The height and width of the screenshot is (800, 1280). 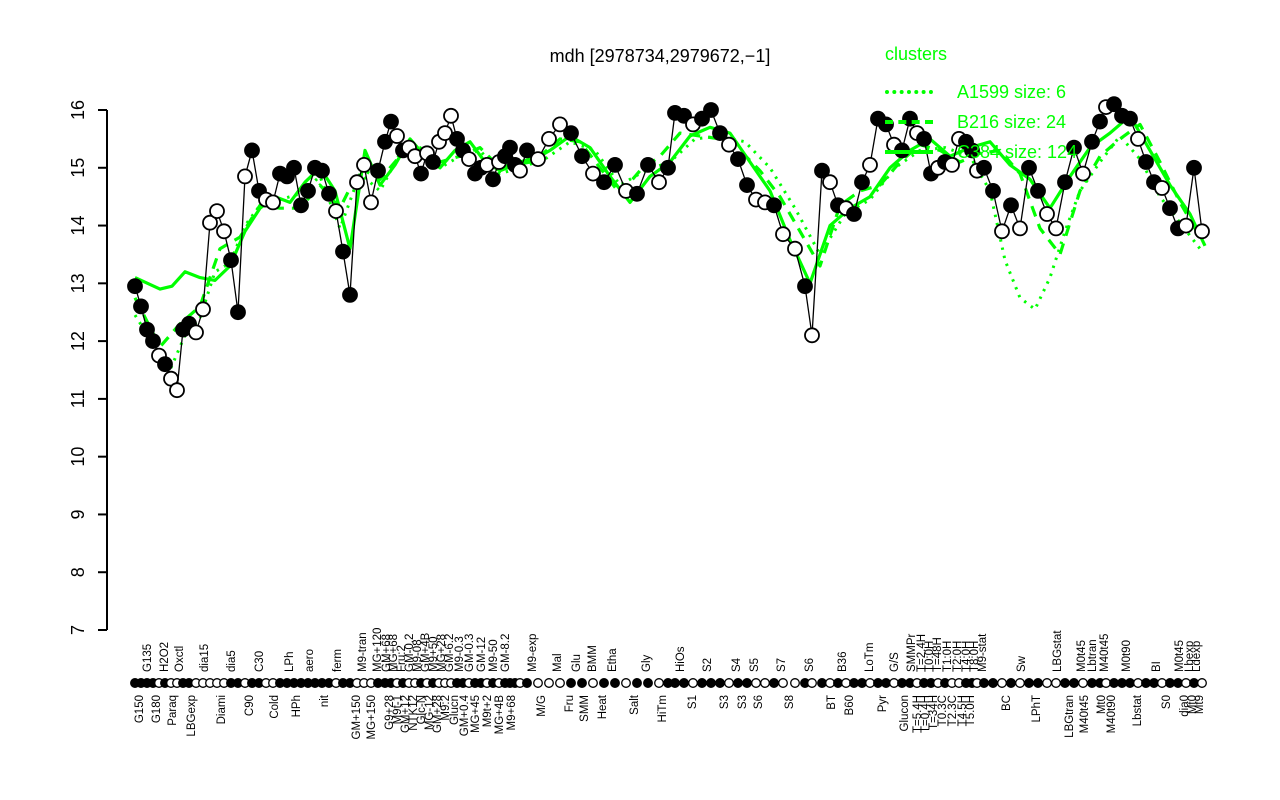 I want to click on x-tick-label: dia0, so click(x=1185, y=706).